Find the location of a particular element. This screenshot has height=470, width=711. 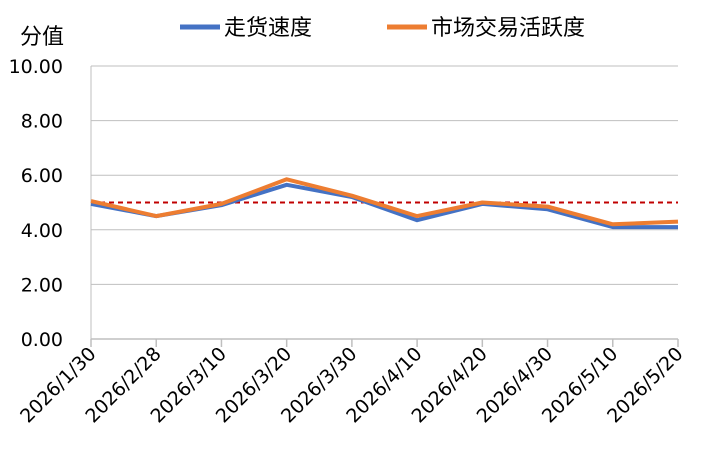

y-tick-label: 2.00 is located at coordinates (42, 285).